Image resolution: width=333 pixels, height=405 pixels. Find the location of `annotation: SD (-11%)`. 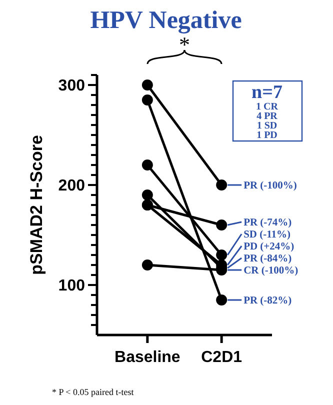

annotation: SD (-11%) is located at coordinates (268, 235).